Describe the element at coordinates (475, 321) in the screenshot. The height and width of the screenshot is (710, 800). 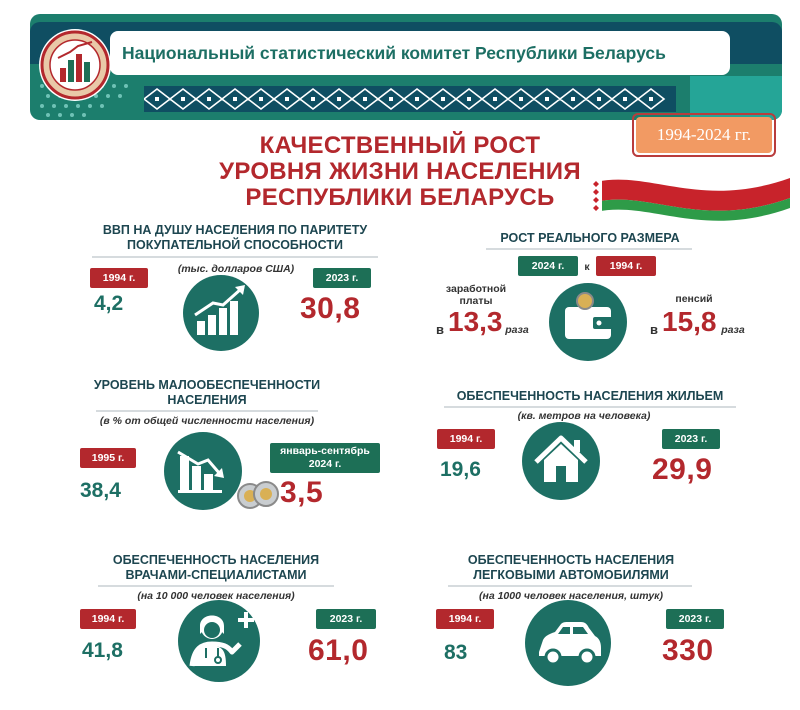
I see `wage-growth-value: 13,3` at that location.